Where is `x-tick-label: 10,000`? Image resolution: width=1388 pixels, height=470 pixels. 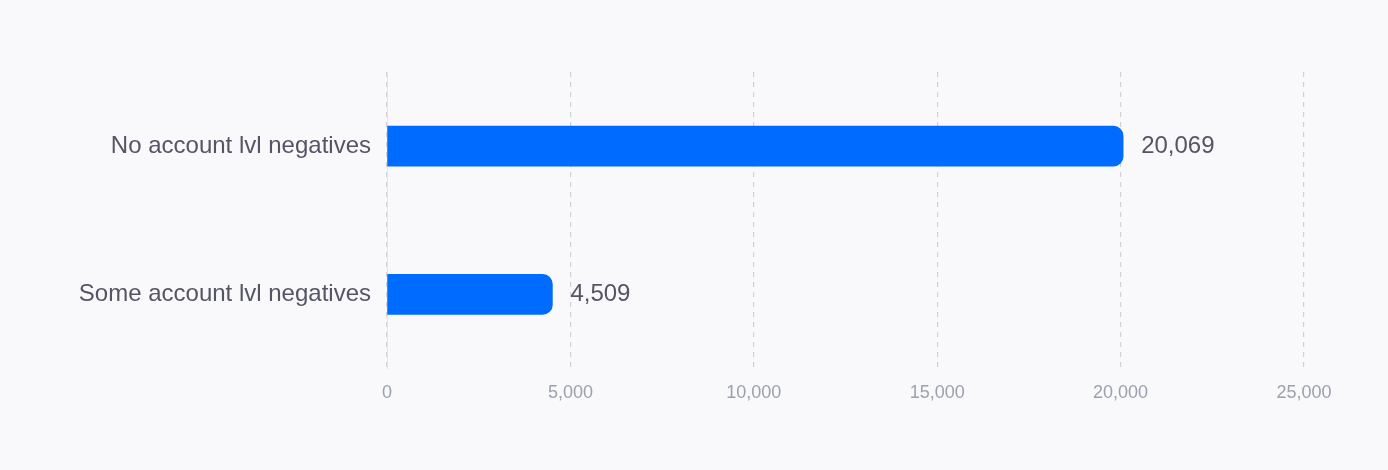 x-tick-label: 10,000 is located at coordinates (754, 392).